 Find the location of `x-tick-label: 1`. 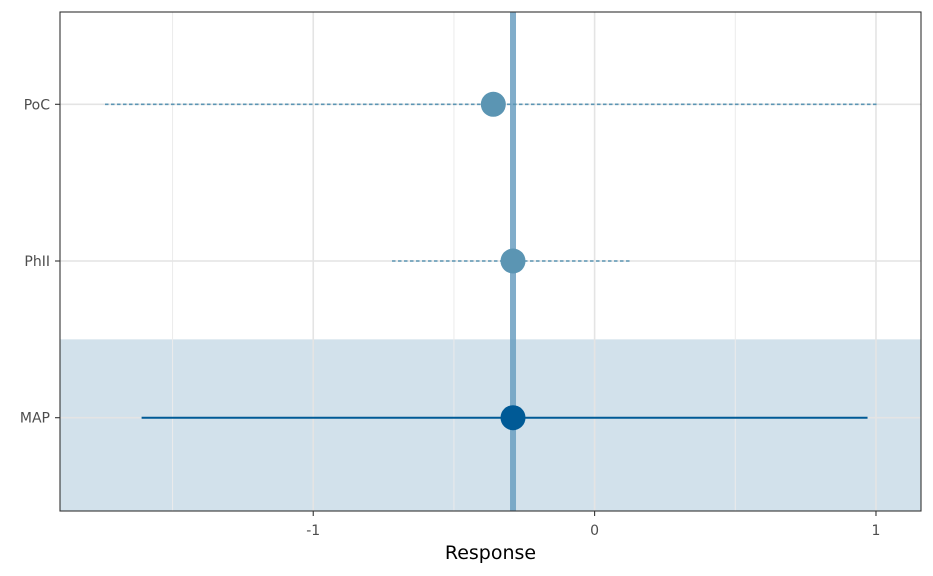

x-tick-label: 1 is located at coordinates (876, 531).